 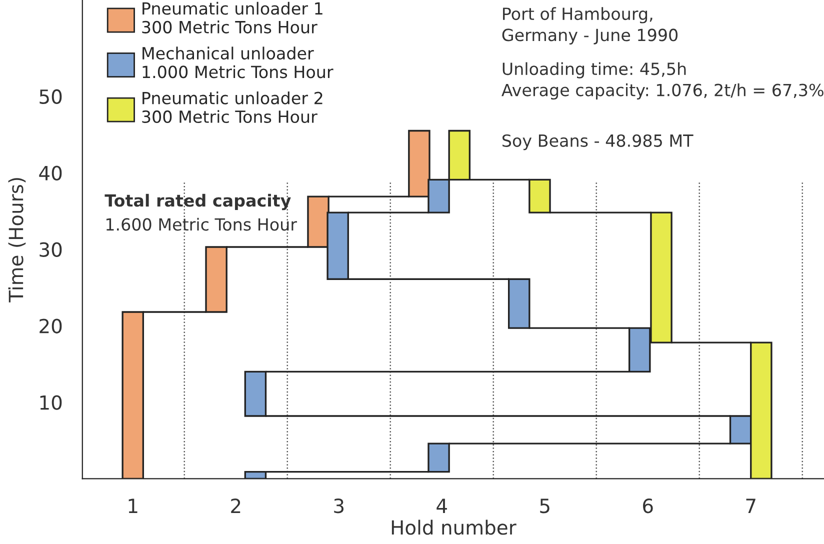 What do you see at coordinates (197, 202) in the screenshot?
I see `annotation: Total rated capacity` at bounding box center [197, 202].